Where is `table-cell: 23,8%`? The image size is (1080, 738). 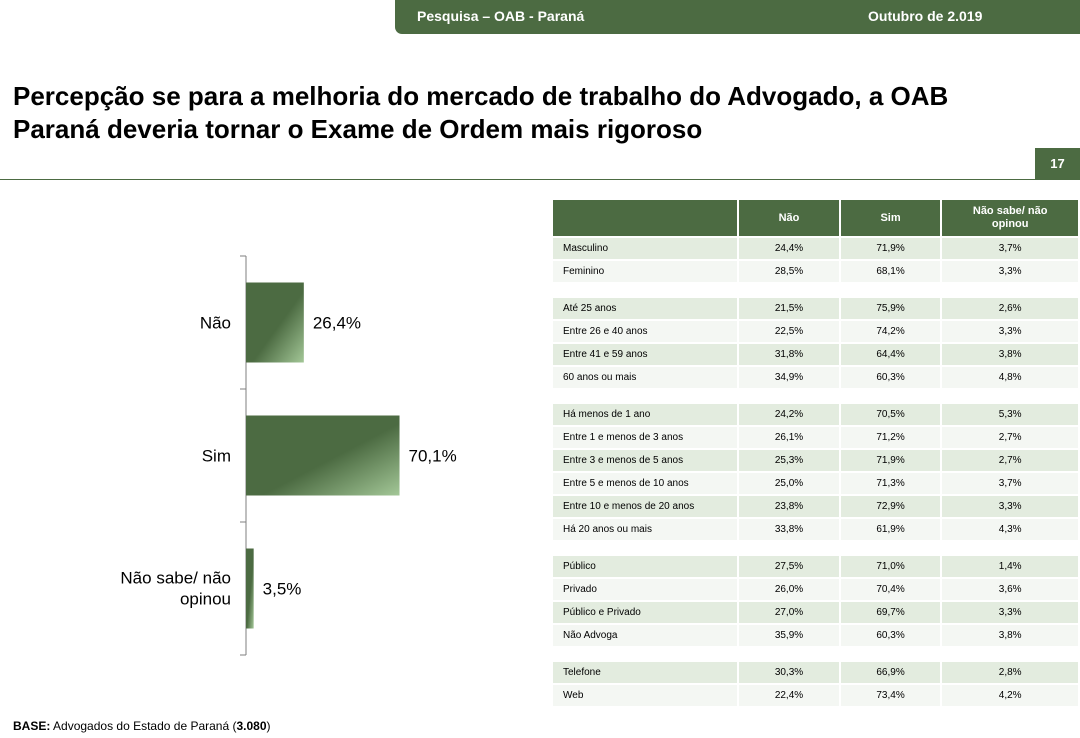 table-cell: 23,8% is located at coordinates (789, 506).